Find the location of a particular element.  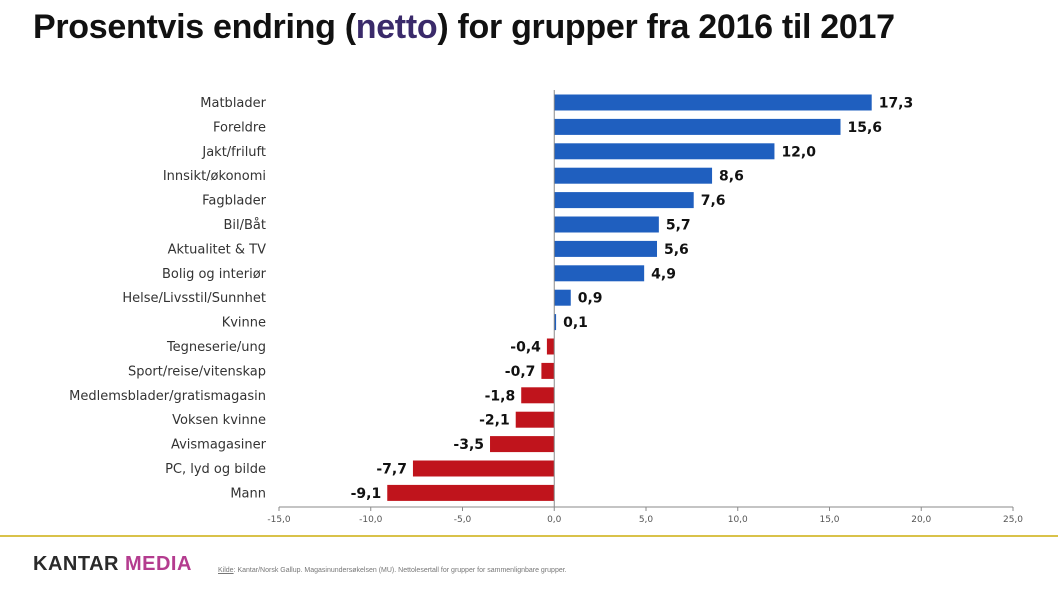

value-label: 15,6 is located at coordinates (865, 128).